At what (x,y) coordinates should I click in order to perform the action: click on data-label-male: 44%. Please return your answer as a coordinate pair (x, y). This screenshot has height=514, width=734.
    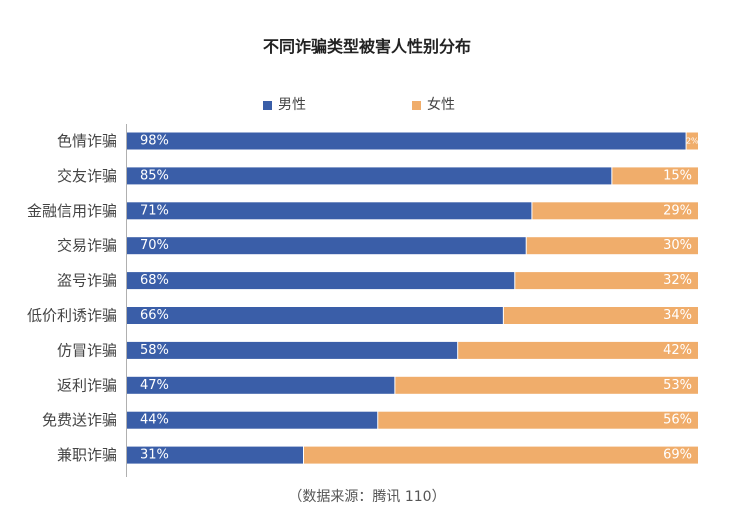
    Looking at the image, I should click on (154, 420).